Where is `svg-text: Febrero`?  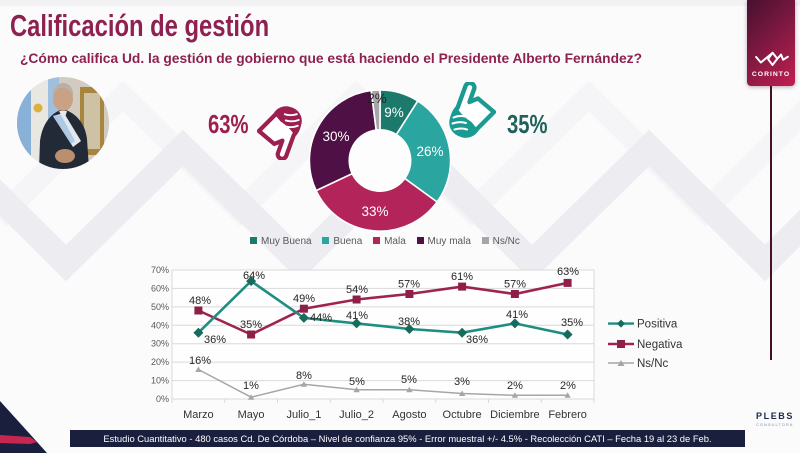 svg-text: Febrero is located at coordinates (567, 415).